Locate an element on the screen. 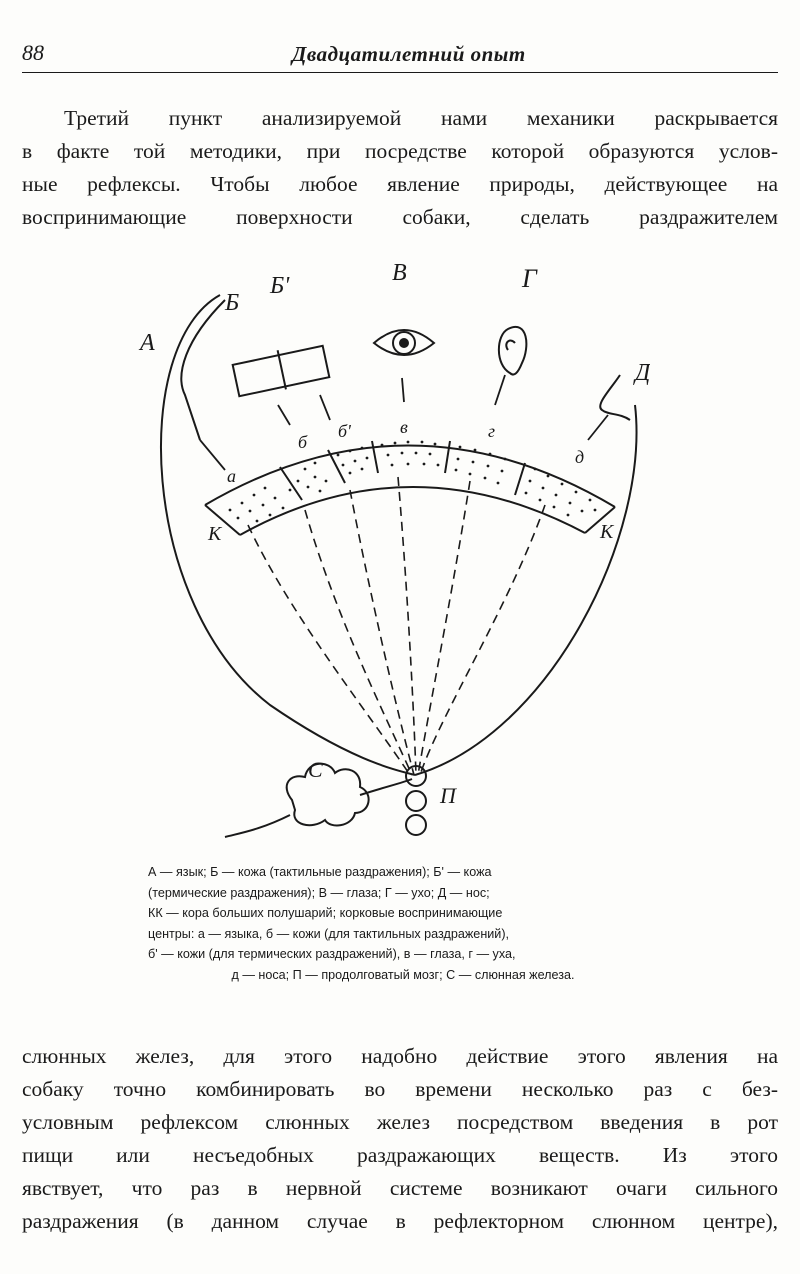 The height and width of the screenshot is (1274, 800). page-number: 88 is located at coordinates (33, 52).